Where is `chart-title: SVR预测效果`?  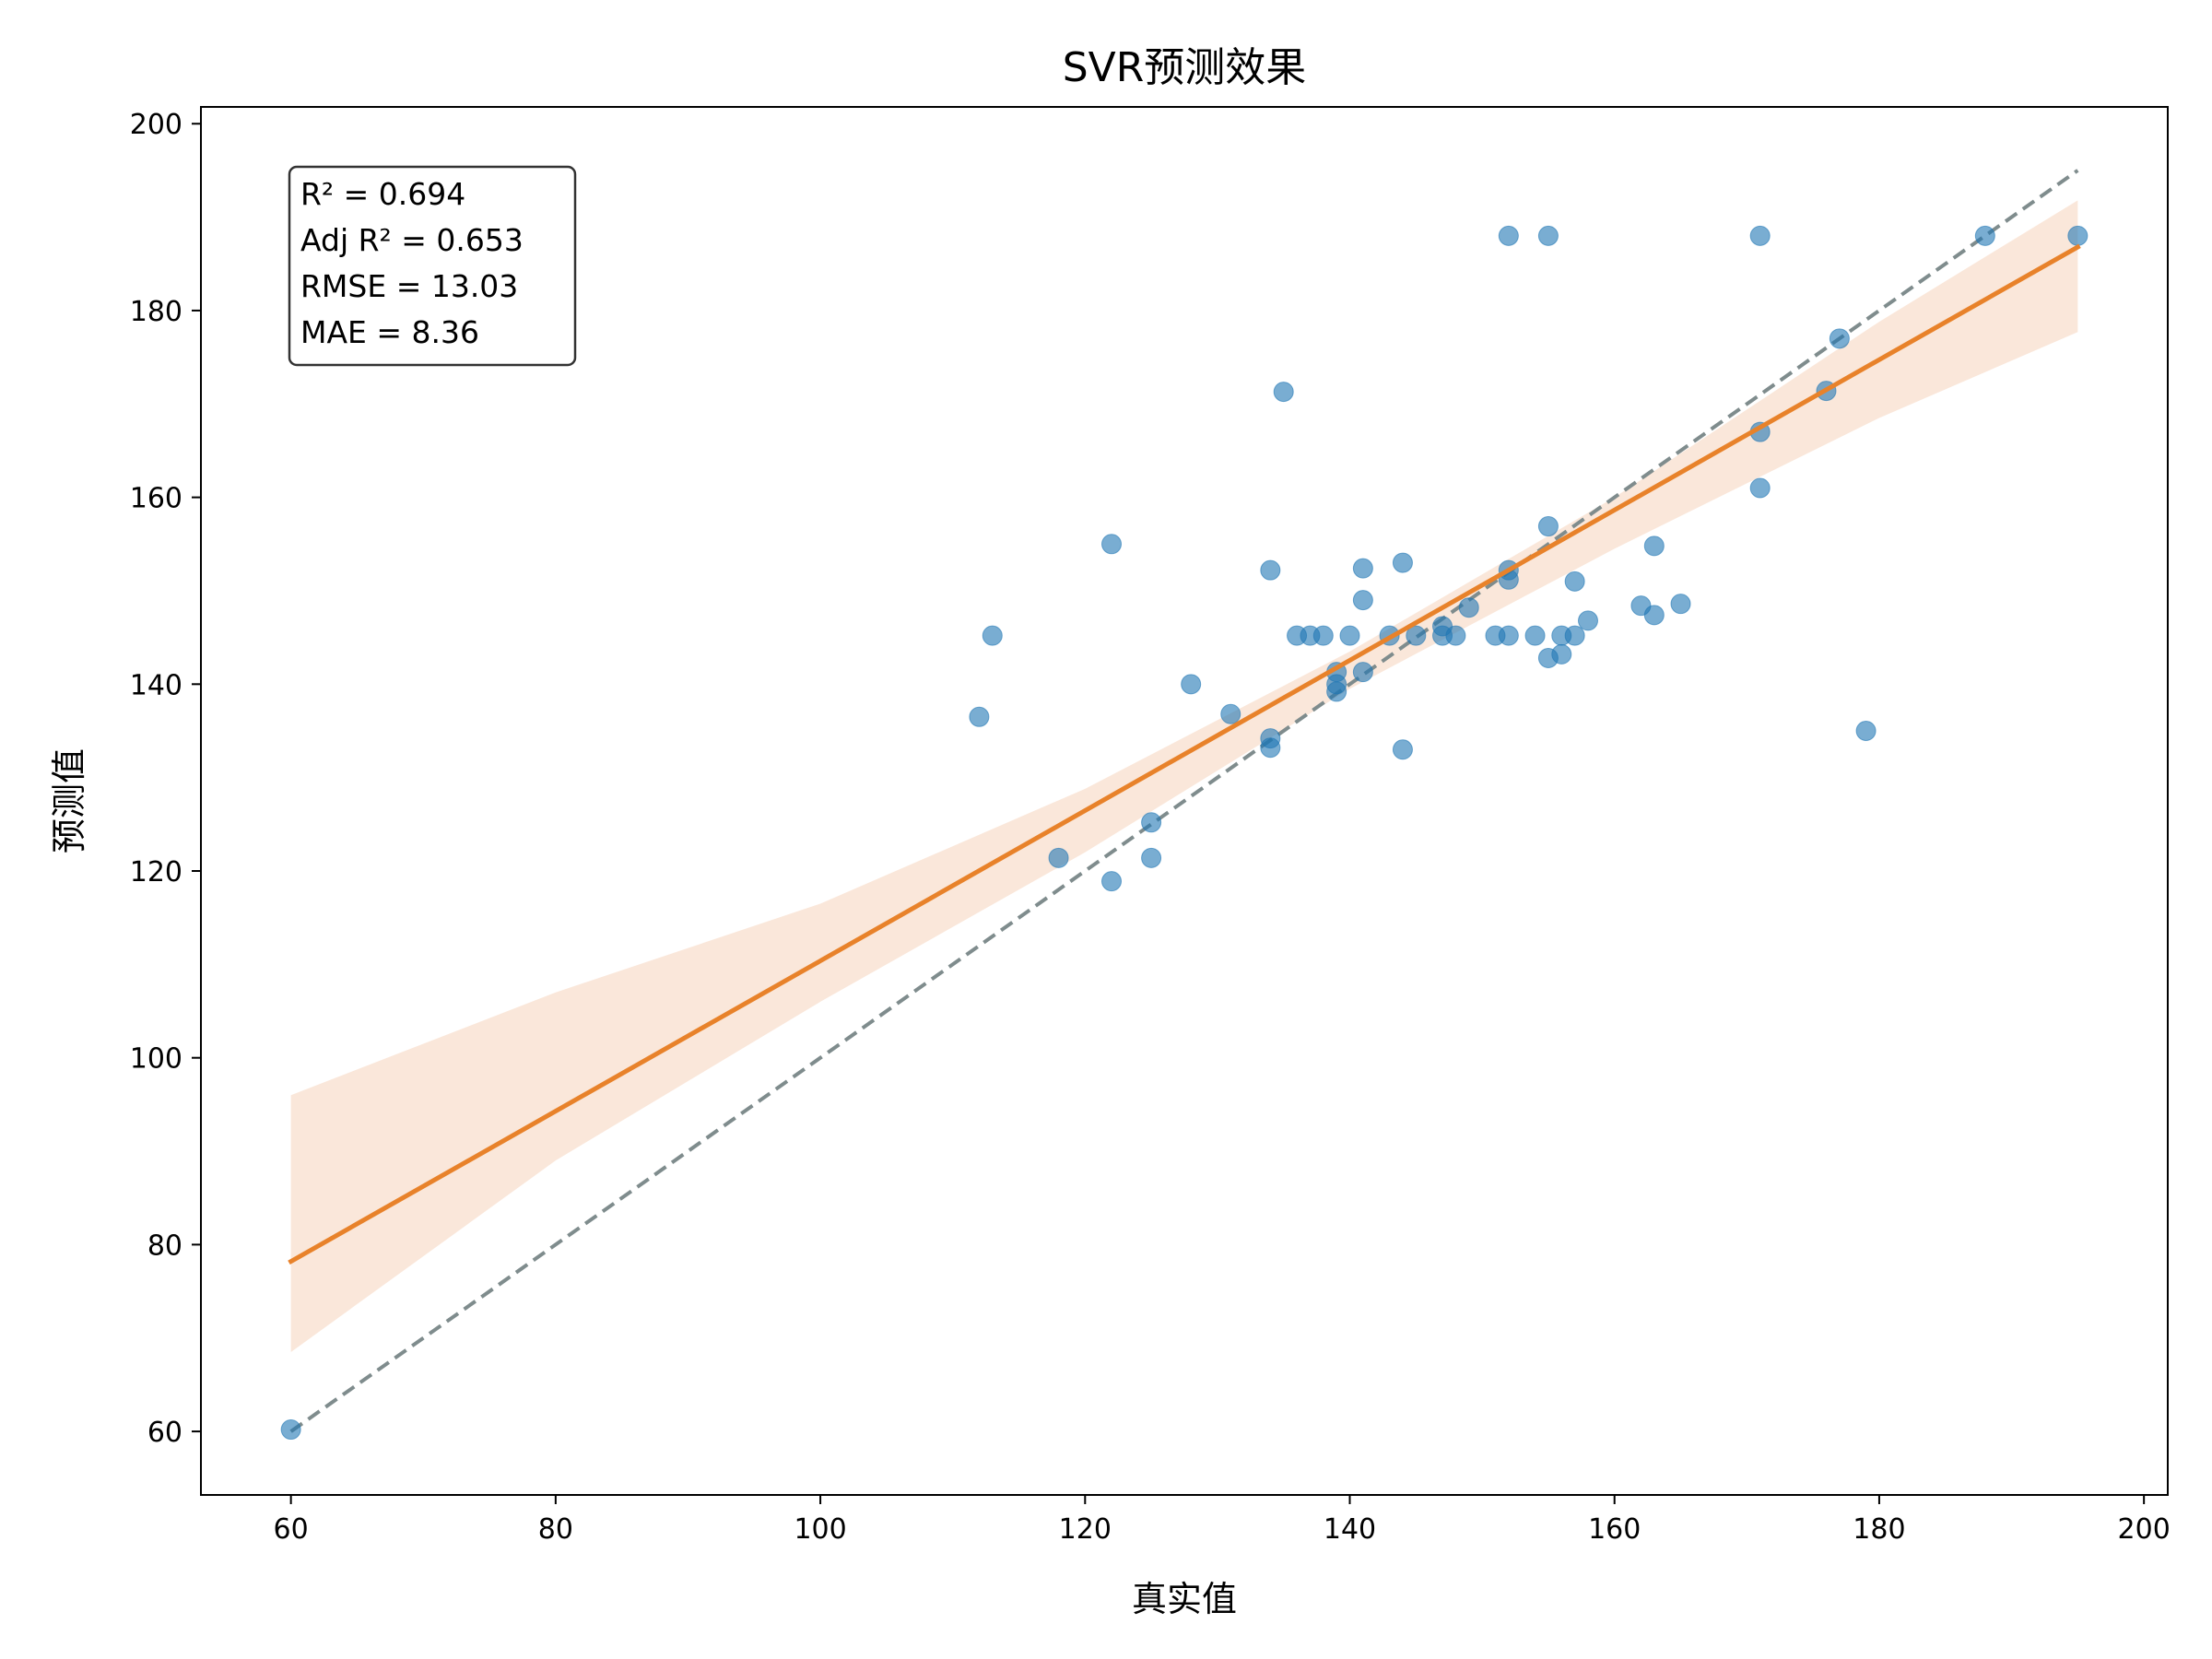 chart-title: SVR预测效果 is located at coordinates (1185, 67).